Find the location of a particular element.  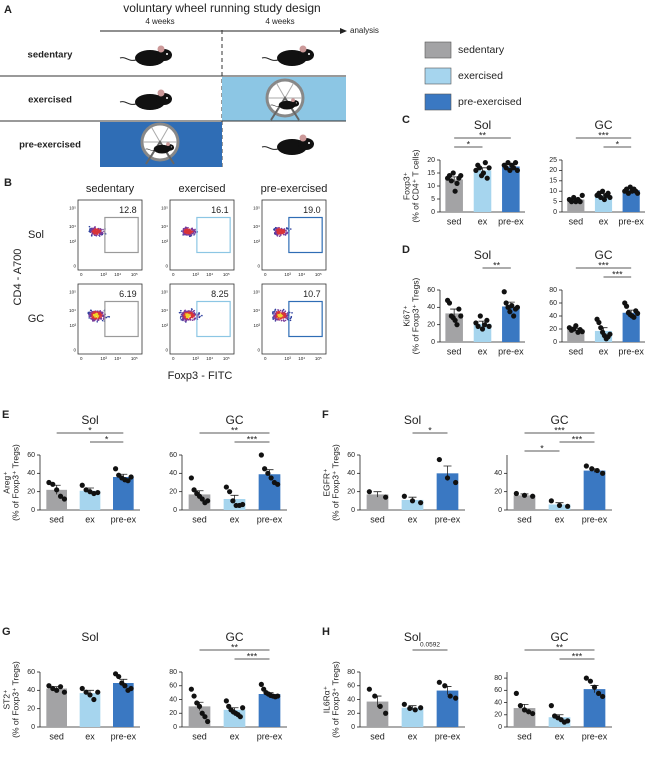

bar is located at coordinates (447, 491).